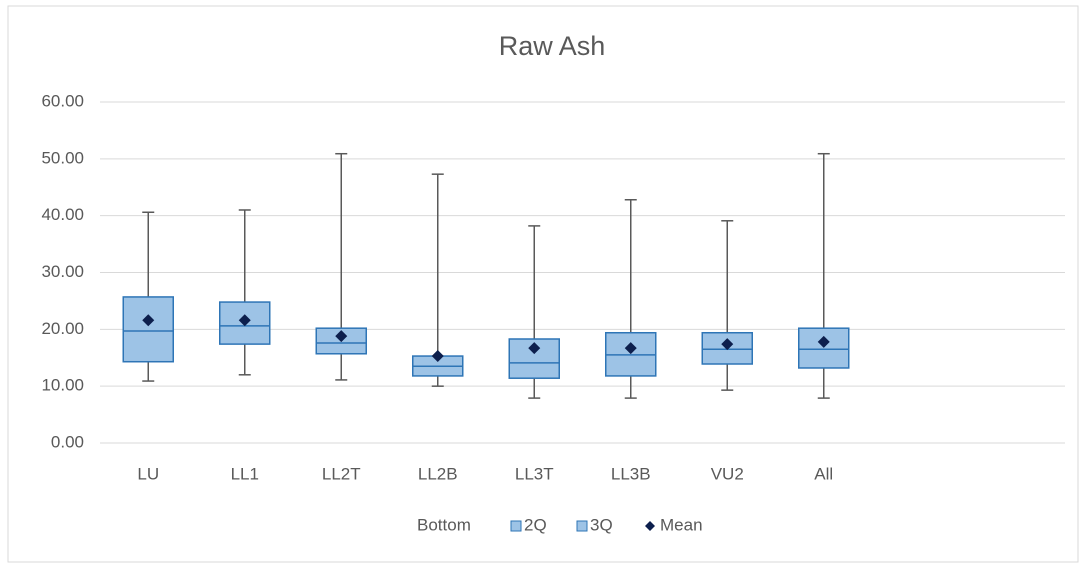  I want to click on x-tick-label: VU2, so click(727, 473).